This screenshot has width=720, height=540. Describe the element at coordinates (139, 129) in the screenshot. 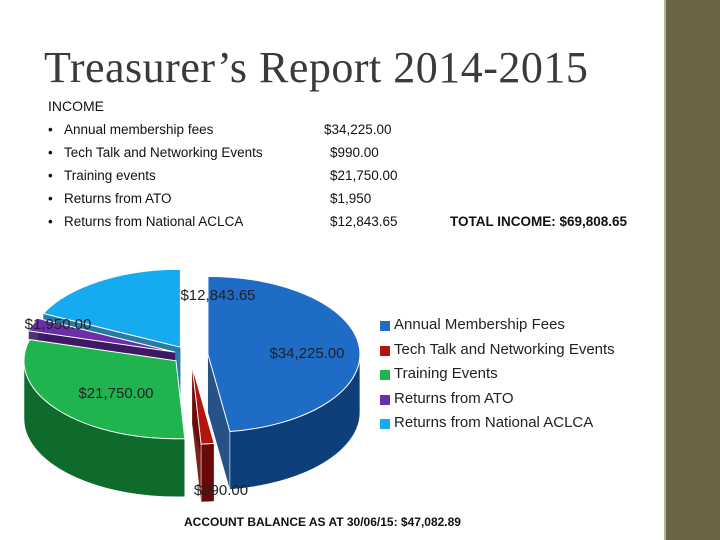

I see `income-label: Annual membership fees` at that location.